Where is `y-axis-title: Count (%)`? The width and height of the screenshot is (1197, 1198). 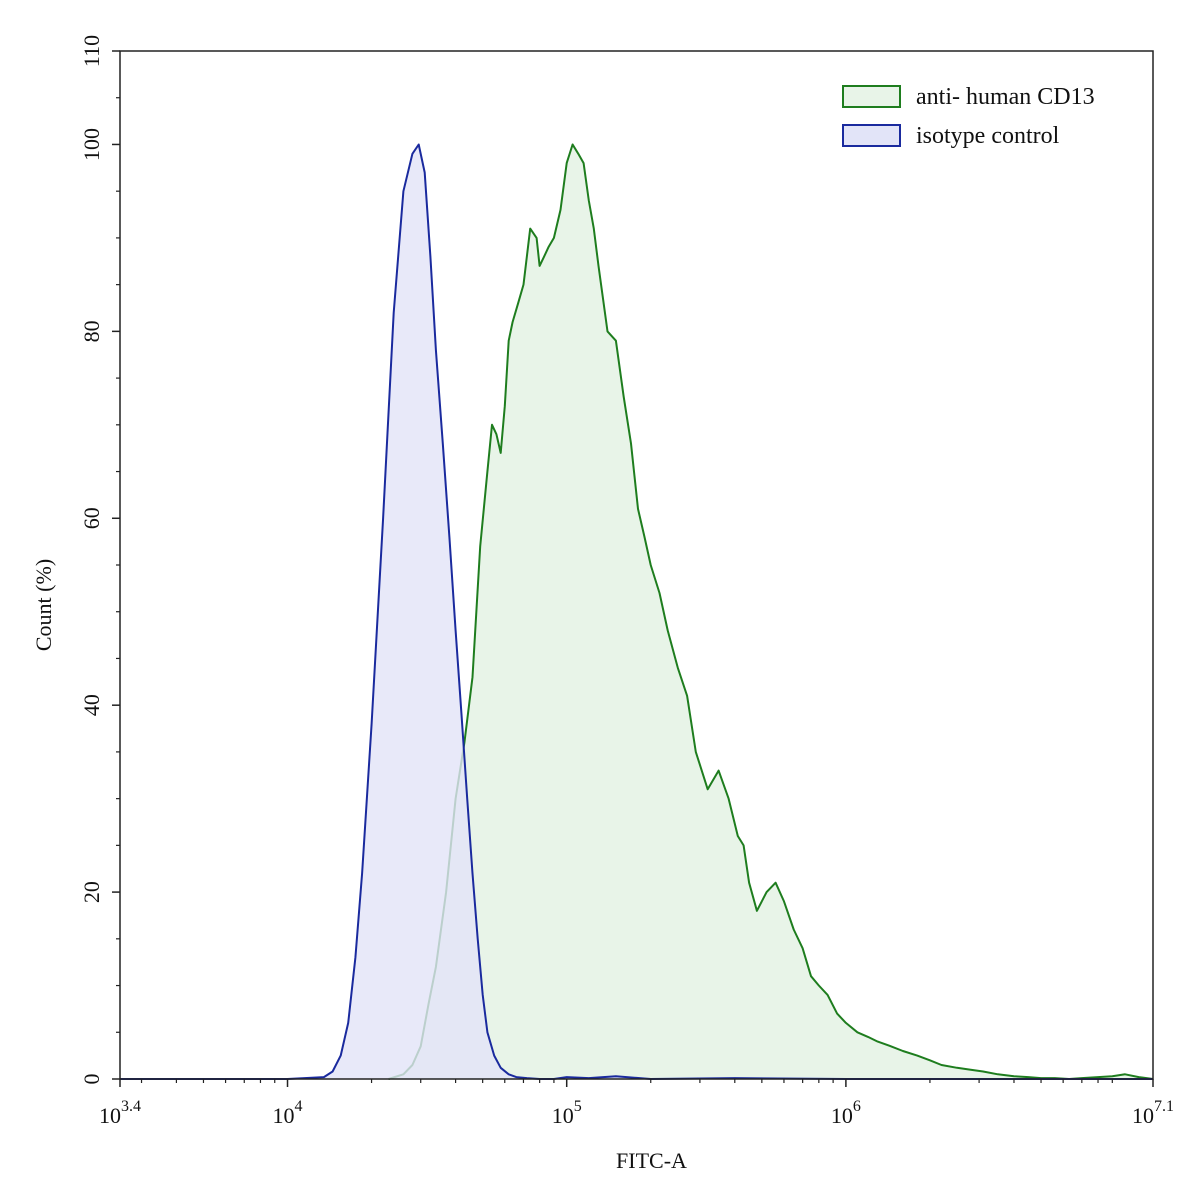
y-axis-title: Count (%) is located at coordinates (43, 605).